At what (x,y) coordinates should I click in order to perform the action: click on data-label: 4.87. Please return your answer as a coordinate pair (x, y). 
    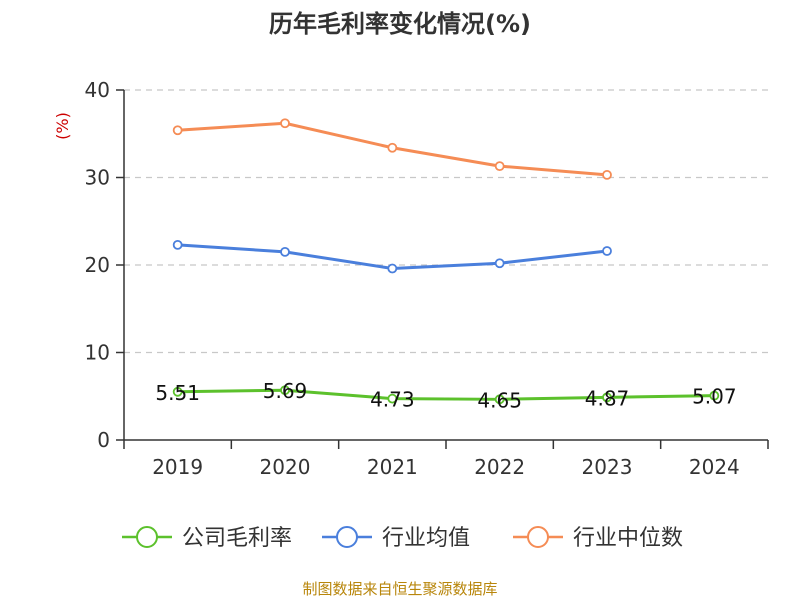
    Looking at the image, I should click on (607, 398).